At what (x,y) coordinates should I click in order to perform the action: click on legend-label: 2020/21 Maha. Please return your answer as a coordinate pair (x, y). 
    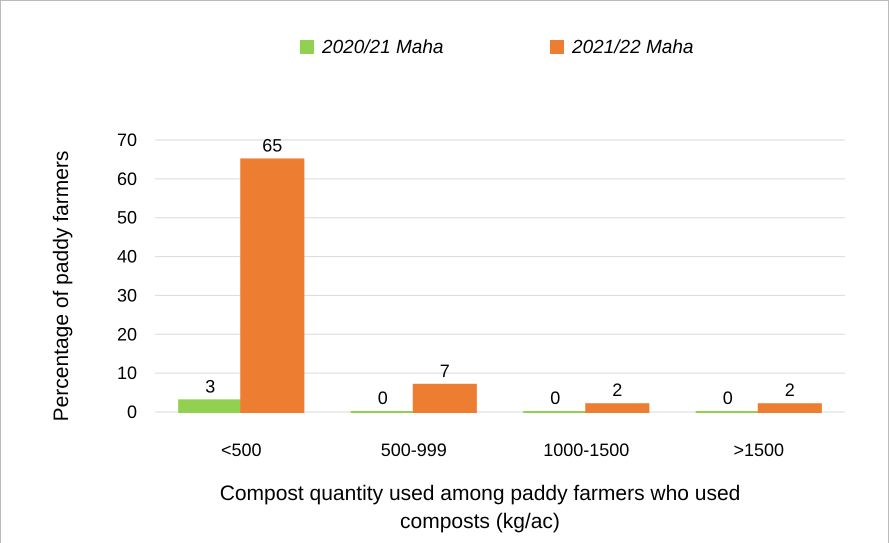
    Looking at the image, I should click on (382, 47).